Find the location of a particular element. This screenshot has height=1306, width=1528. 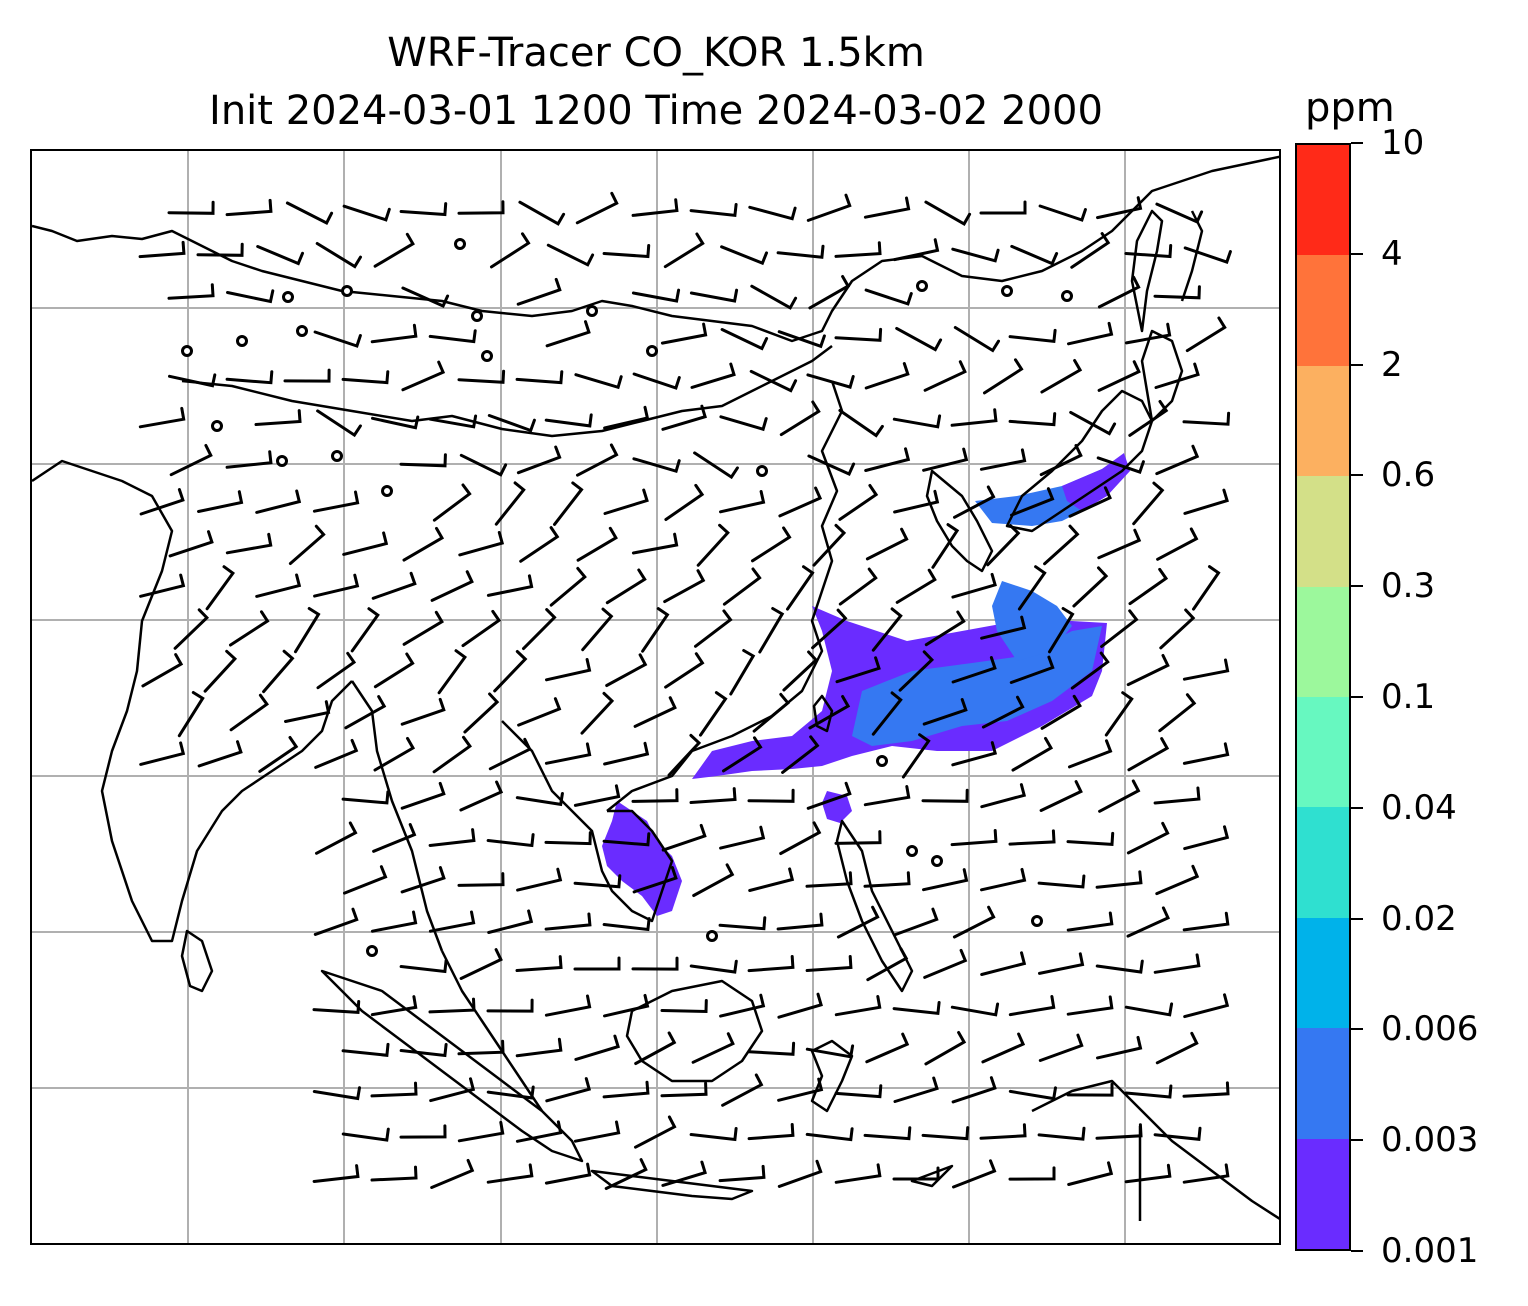

border-china-mongolia is located at coordinates (507, 391).